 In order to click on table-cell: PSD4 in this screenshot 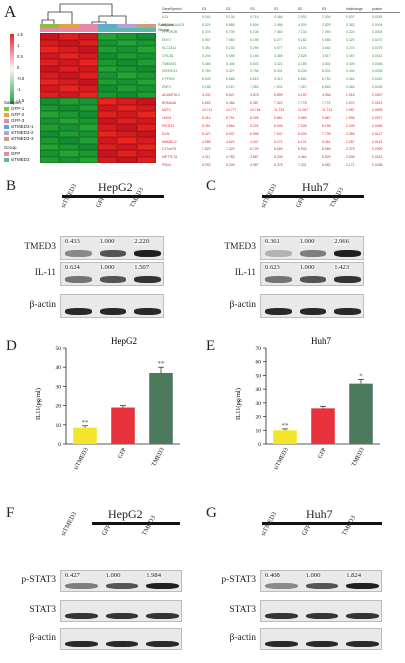, I will do `click(166, 165)`.